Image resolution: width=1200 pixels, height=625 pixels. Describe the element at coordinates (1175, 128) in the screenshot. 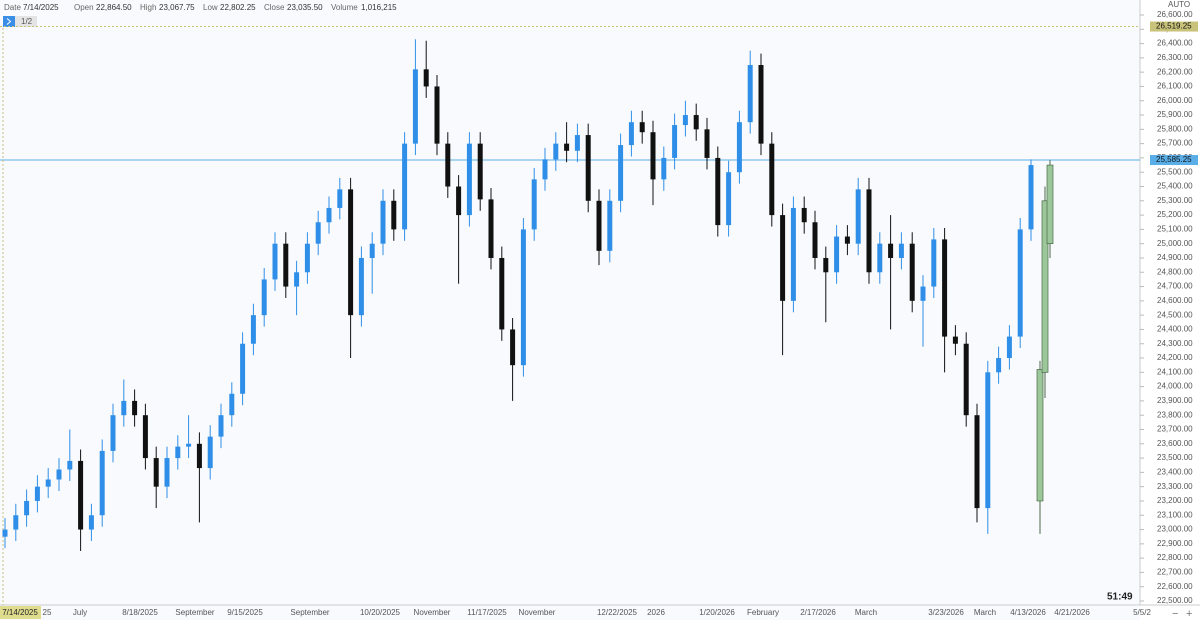

I see `y-tick-label: 25,800.00` at that location.